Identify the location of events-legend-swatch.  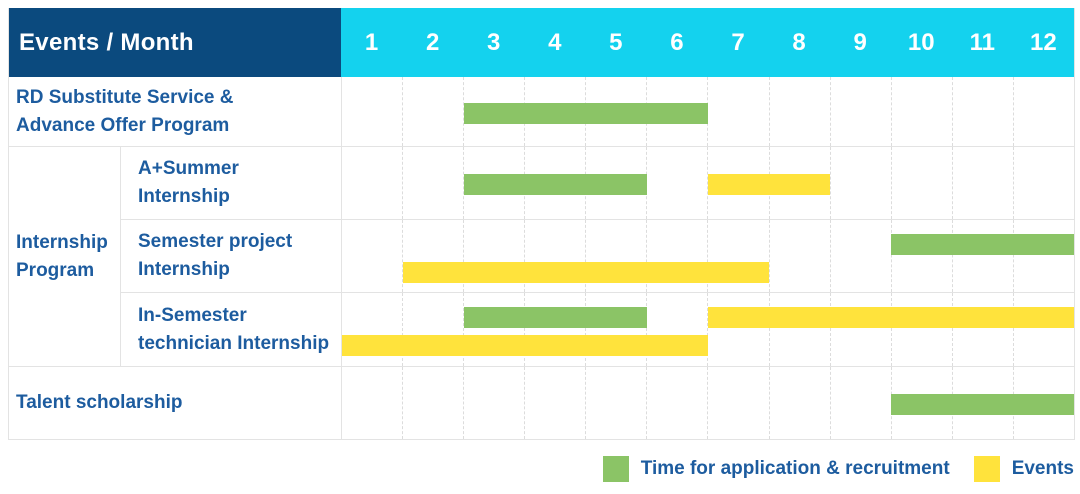
(986, 469).